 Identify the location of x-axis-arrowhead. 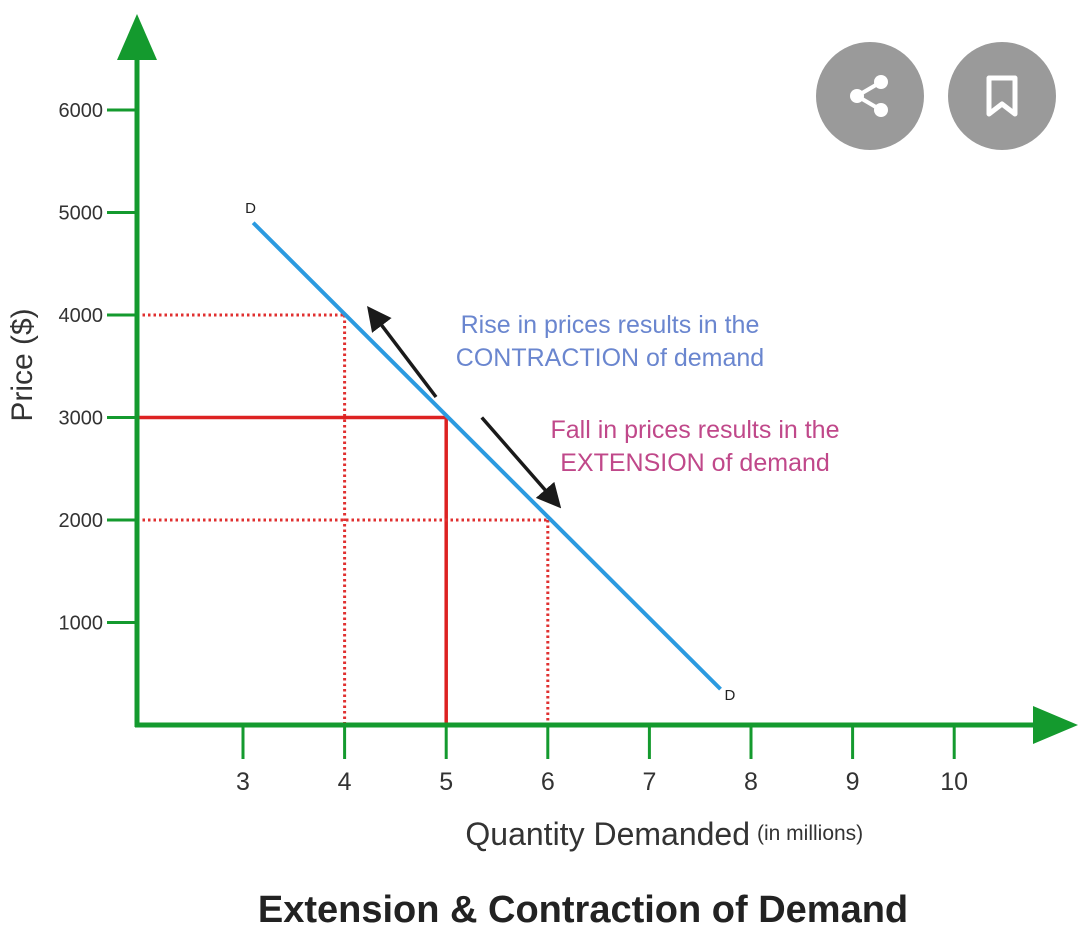
(1055, 725).